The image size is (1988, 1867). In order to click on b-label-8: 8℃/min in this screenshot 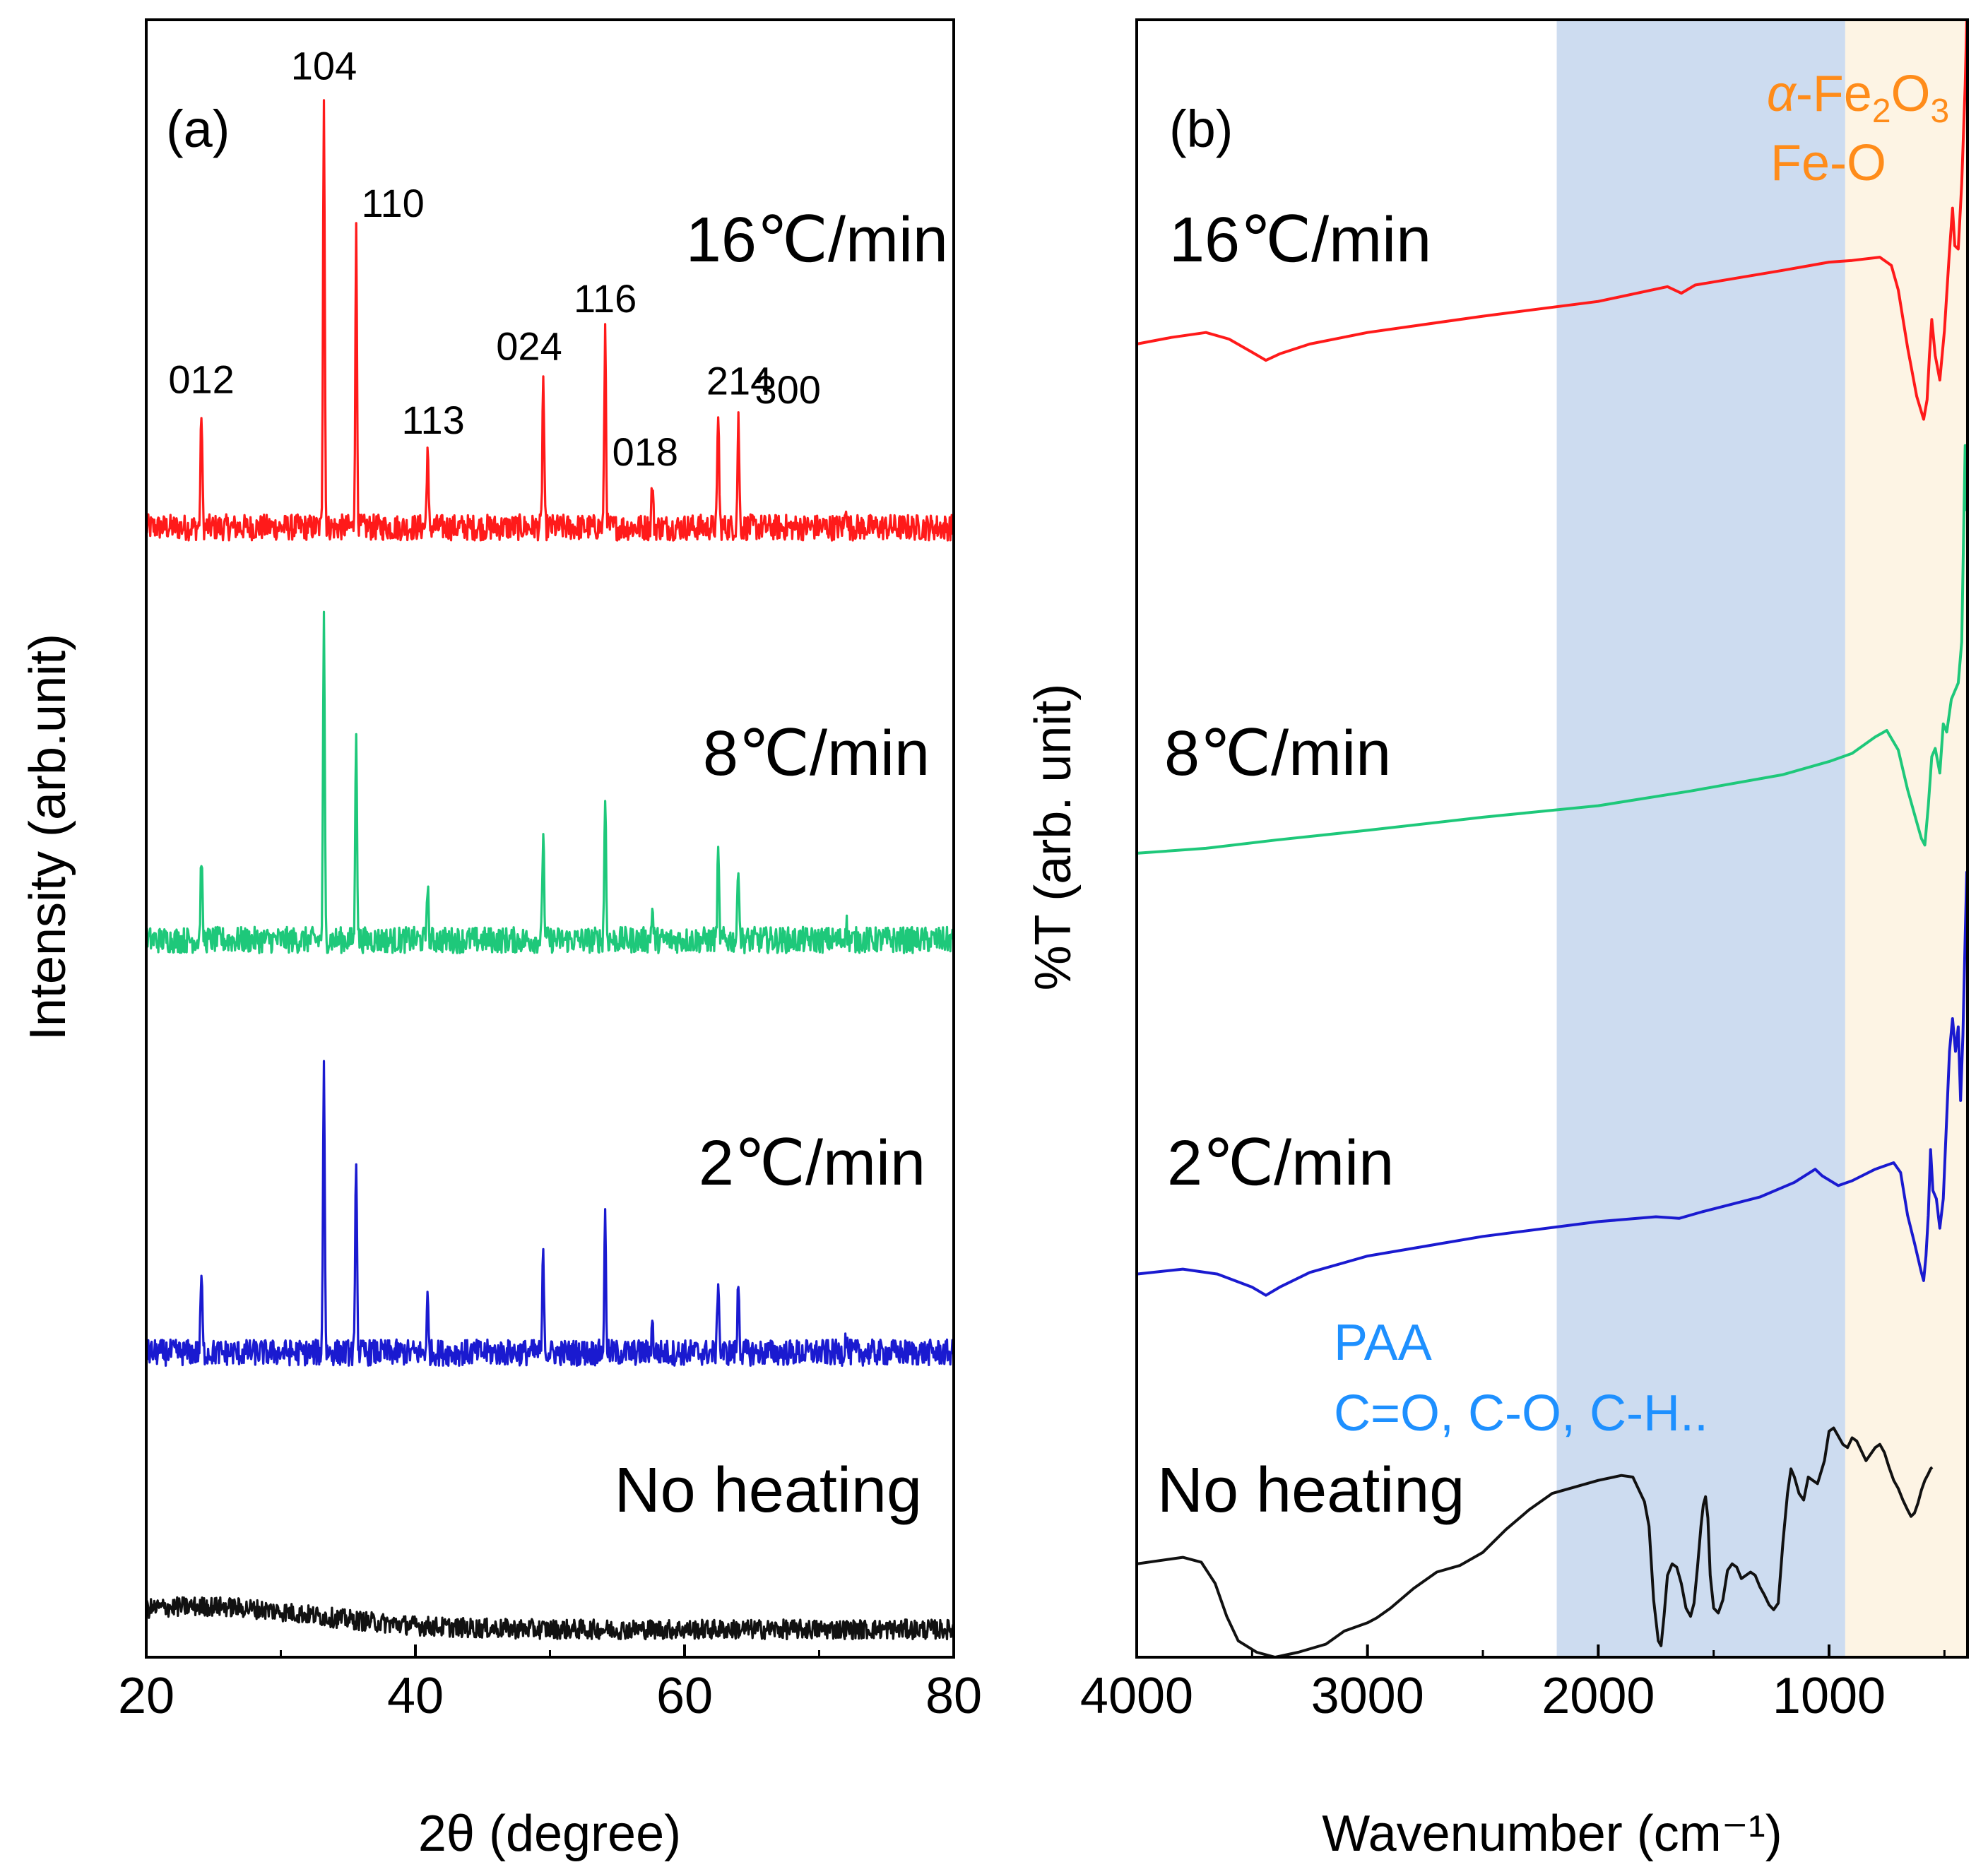, I will do `click(1277, 753)`.